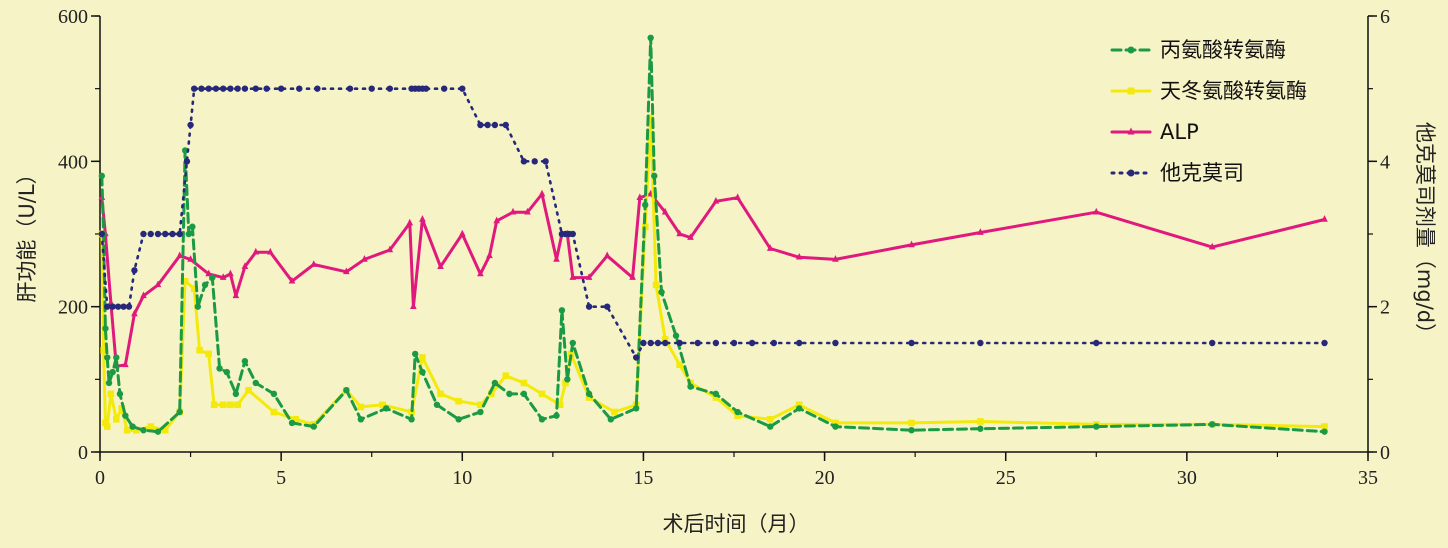 The width and height of the screenshot is (1448, 548). I want to click on legend-item-2-label: ALP, so click(1179, 132).